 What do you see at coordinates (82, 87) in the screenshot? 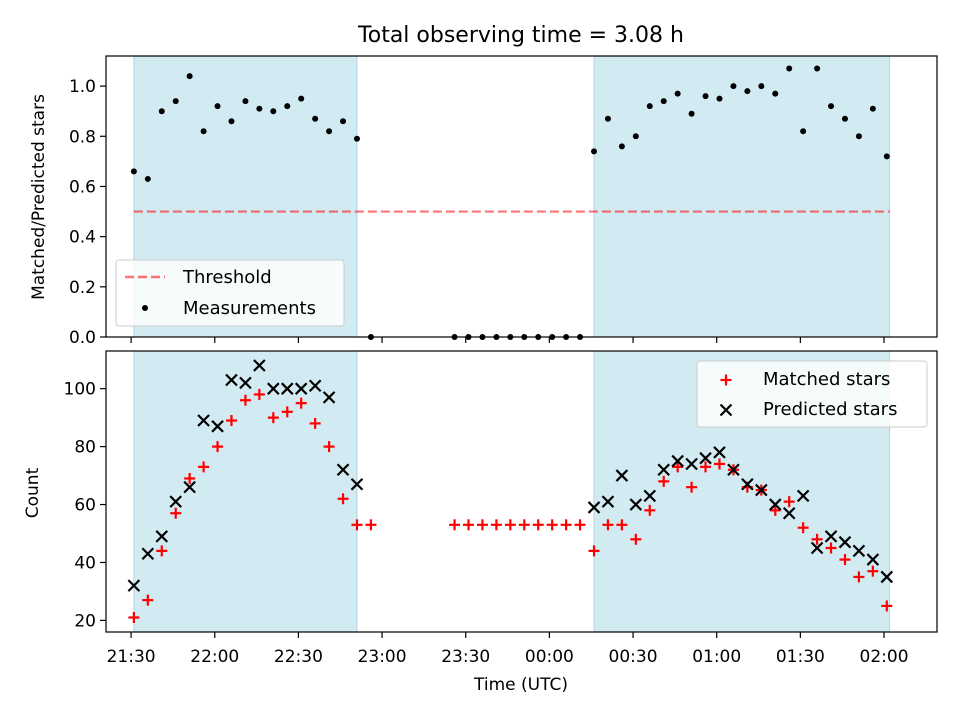
I see `top-y-tick-label: 1.0` at bounding box center [82, 87].